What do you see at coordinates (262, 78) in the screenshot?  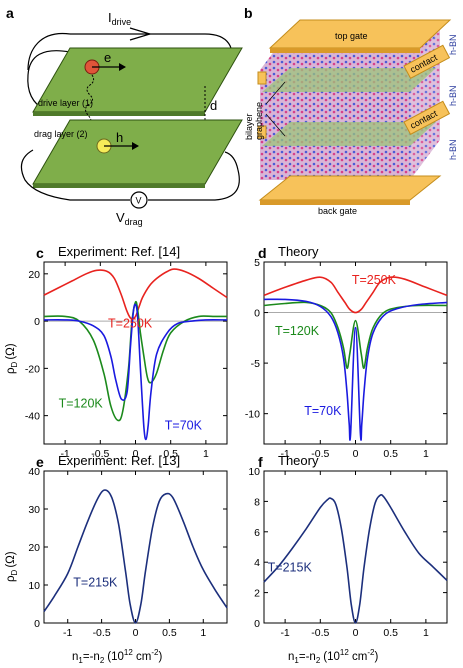 I see `contact-left-top` at bounding box center [262, 78].